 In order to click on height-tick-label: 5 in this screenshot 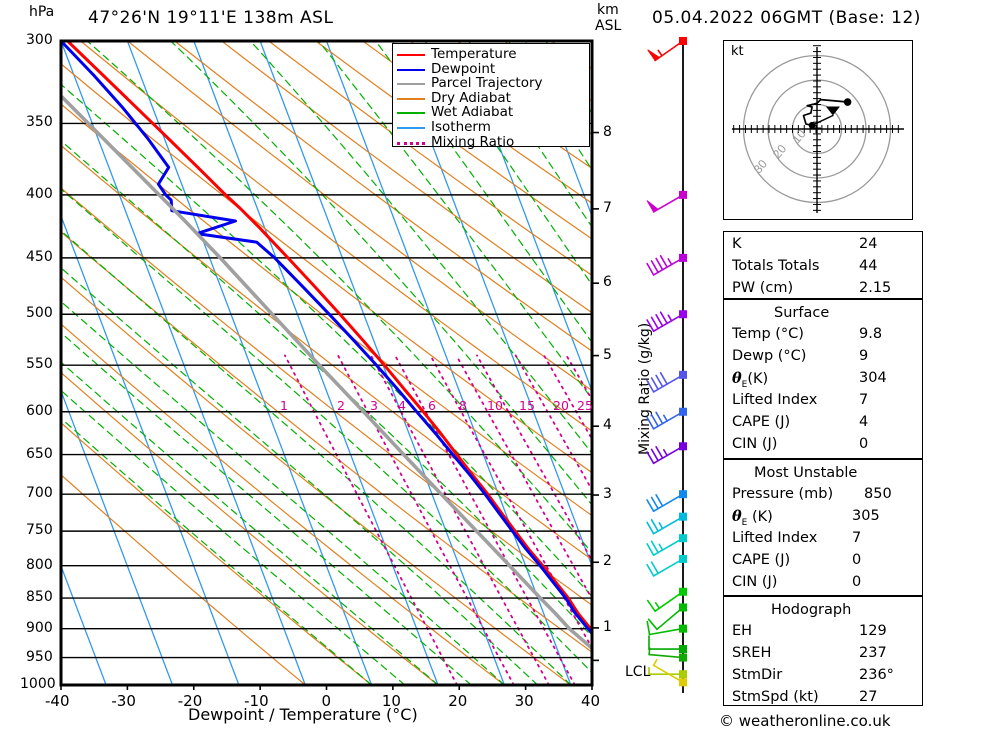, I will do `click(607, 354)`.